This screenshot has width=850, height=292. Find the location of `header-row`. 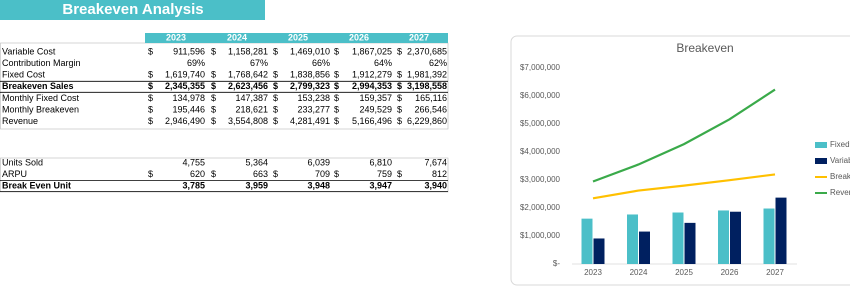

header-row is located at coordinates (296, 38).